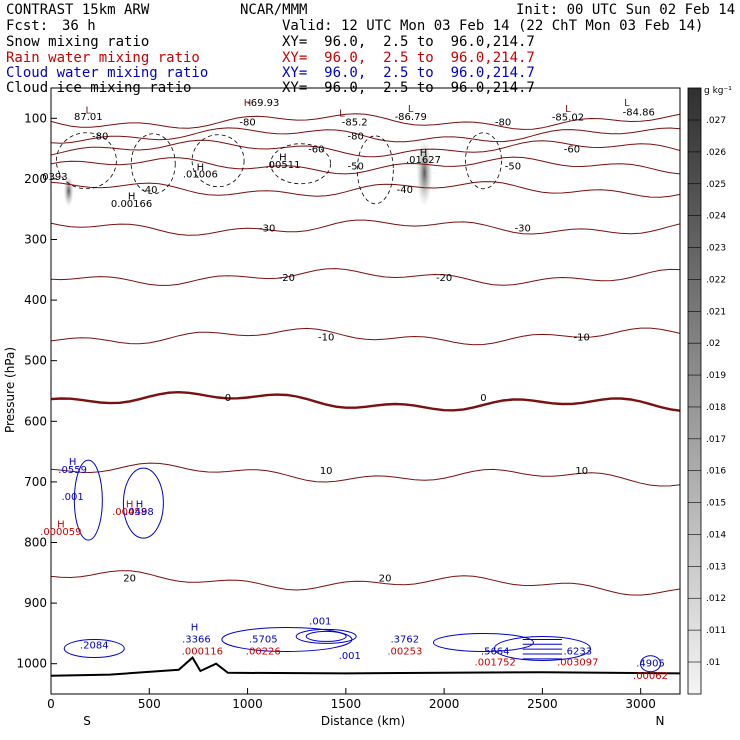  Describe the element at coordinates (716, 280) in the screenshot. I see `colorbar-label: .022` at that location.